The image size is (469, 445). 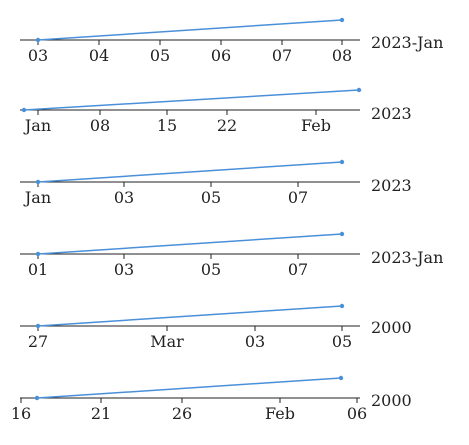 I want to click on x-tick-label: 04, so click(x=99, y=55).